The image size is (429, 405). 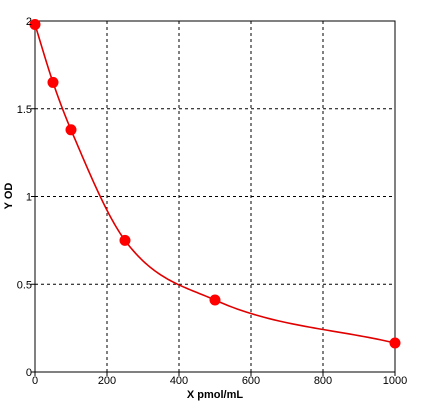 I want to click on x-tick-label: 200, so click(x=107, y=381).